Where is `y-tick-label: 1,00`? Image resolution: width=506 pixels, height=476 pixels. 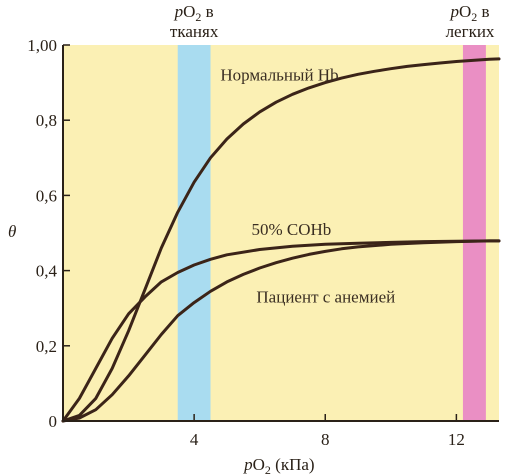 y-tick-label: 1,00 is located at coordinates (42, 45).